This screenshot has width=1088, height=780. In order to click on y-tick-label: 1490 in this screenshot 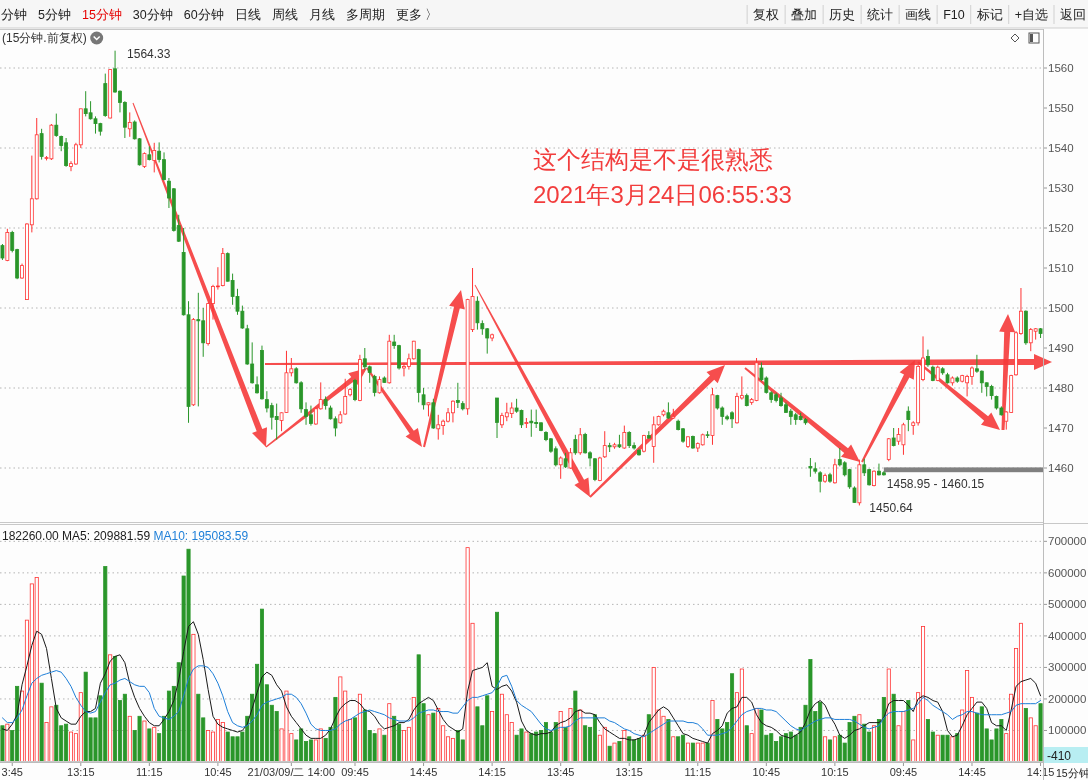, I will do `click(1061, 348)`.